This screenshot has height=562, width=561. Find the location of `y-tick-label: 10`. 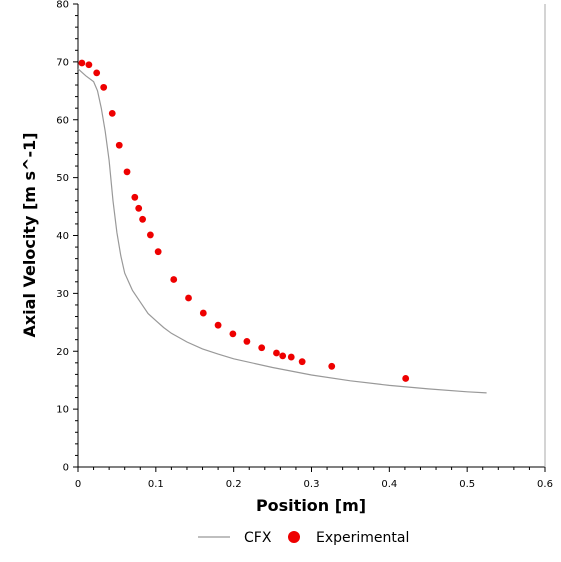

y-tick-label: 10 is located at coordinates (62, 410).